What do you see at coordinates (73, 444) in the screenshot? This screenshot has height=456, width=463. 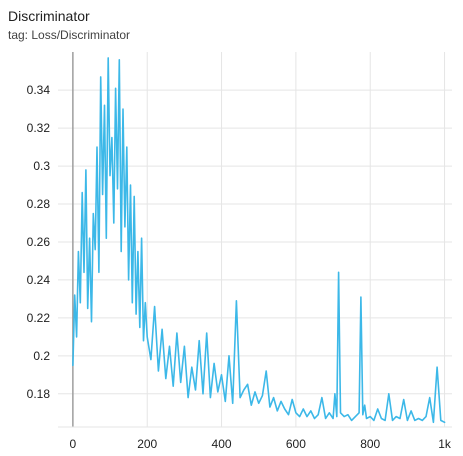 I see `x-tick-label: 0` at bounding box center [73, 444].